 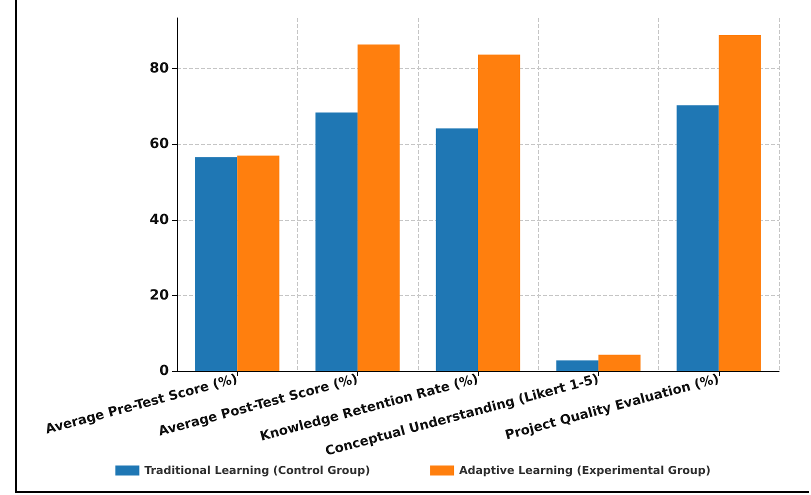 I want to click on y-tick-label: 20, so click(x=160, y=295).